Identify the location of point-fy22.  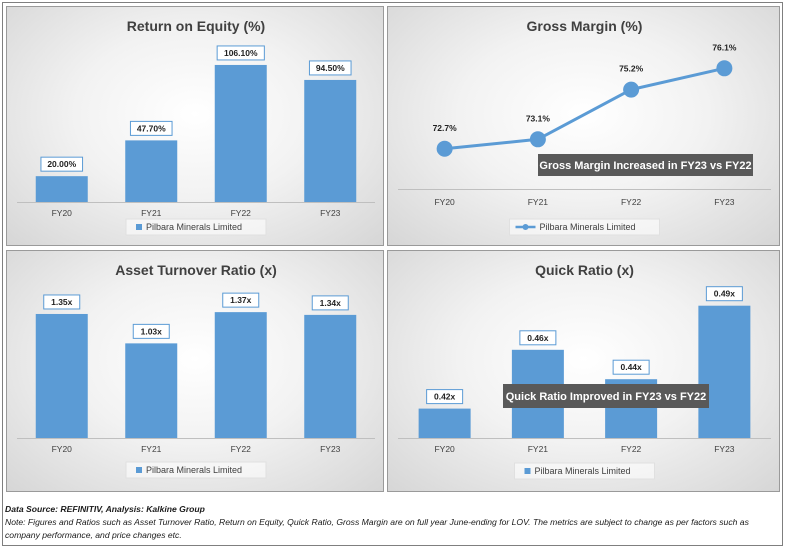
(631, 89).